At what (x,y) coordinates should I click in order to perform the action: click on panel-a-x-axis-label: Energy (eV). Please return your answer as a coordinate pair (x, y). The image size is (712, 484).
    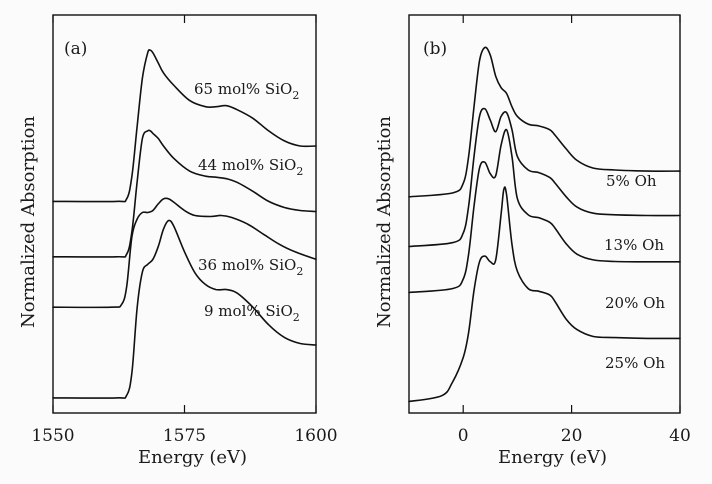
    Looking at the image, I should click on (192, 457).